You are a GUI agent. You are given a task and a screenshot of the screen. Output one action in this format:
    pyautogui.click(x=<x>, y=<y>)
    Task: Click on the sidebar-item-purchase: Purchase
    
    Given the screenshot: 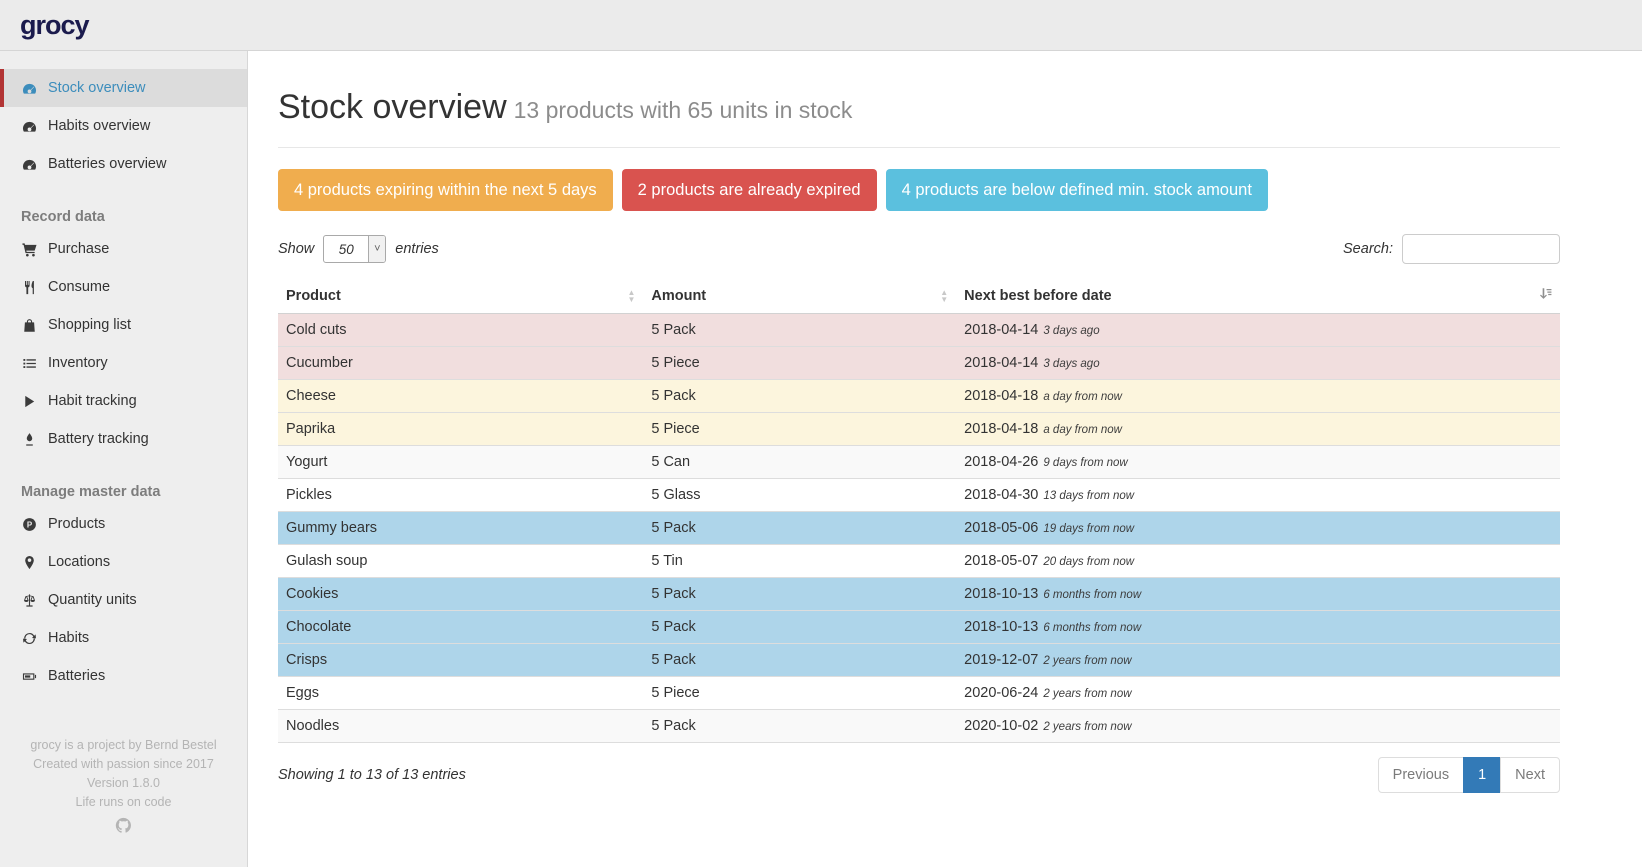 What is the action you would take?
    pyautogui.click(x=123, y=249)
    